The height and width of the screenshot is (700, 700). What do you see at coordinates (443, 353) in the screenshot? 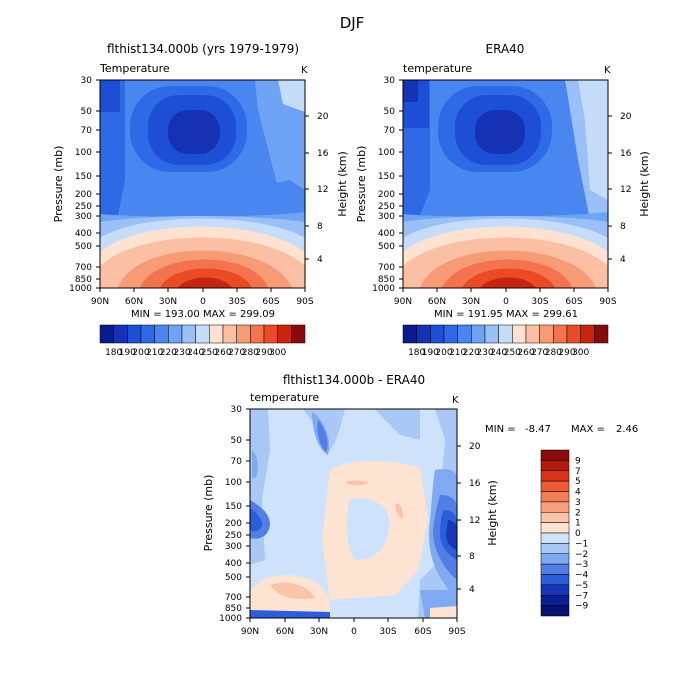
I see `colorbar-label: 200` at bounding box center [443, 353].